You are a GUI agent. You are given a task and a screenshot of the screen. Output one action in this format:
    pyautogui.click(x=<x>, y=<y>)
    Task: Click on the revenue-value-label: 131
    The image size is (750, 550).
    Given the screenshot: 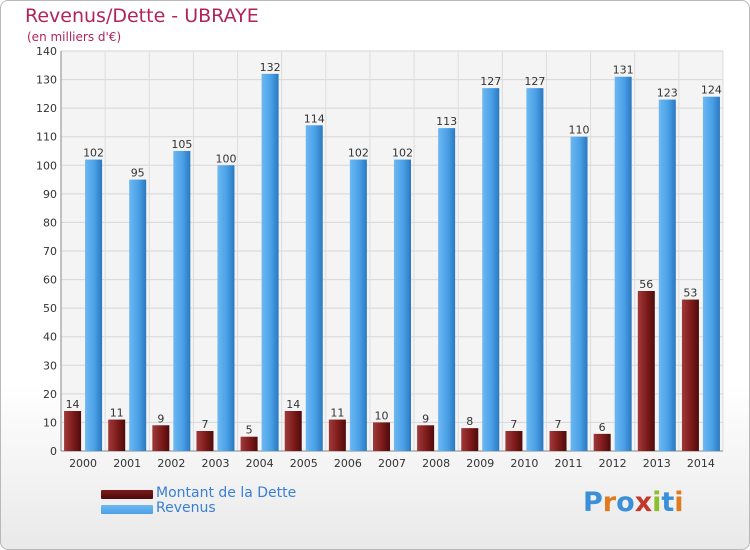 What is the action you would take?
    pyautogui.click(x=623, y=70)
    